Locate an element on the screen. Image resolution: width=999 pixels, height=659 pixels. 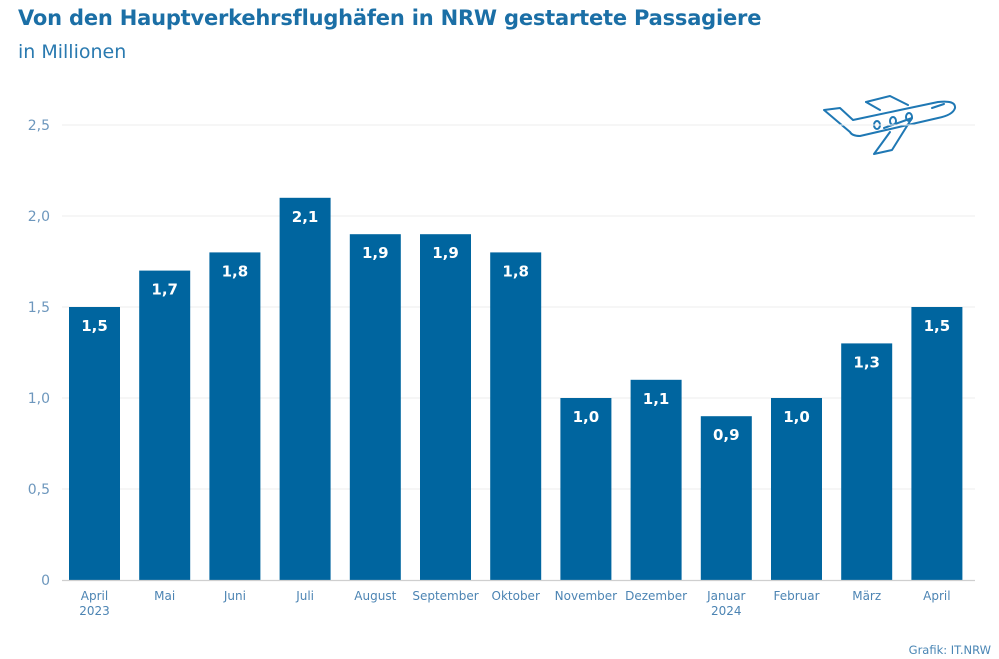
y-tick-label: 0,5 is located at coordinates (39, 490).